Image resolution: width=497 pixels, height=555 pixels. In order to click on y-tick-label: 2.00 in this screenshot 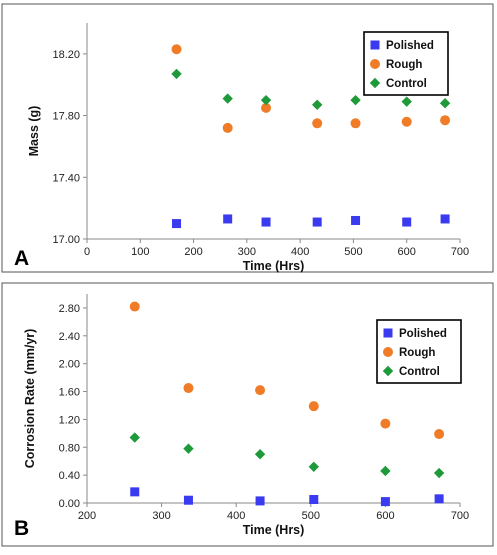, I will do `click(69, 365)`.